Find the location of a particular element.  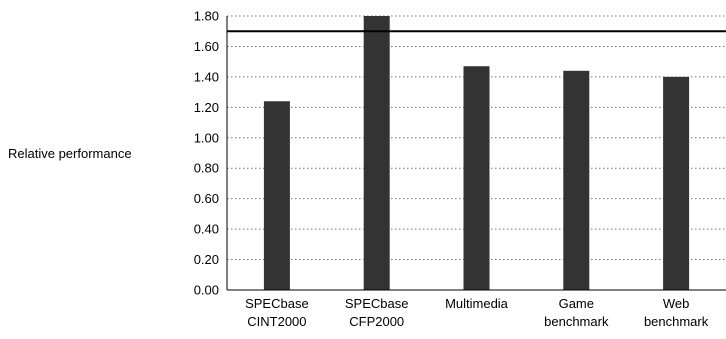

x-tick-label: Game benchmark is located at coordinates (576, 312).